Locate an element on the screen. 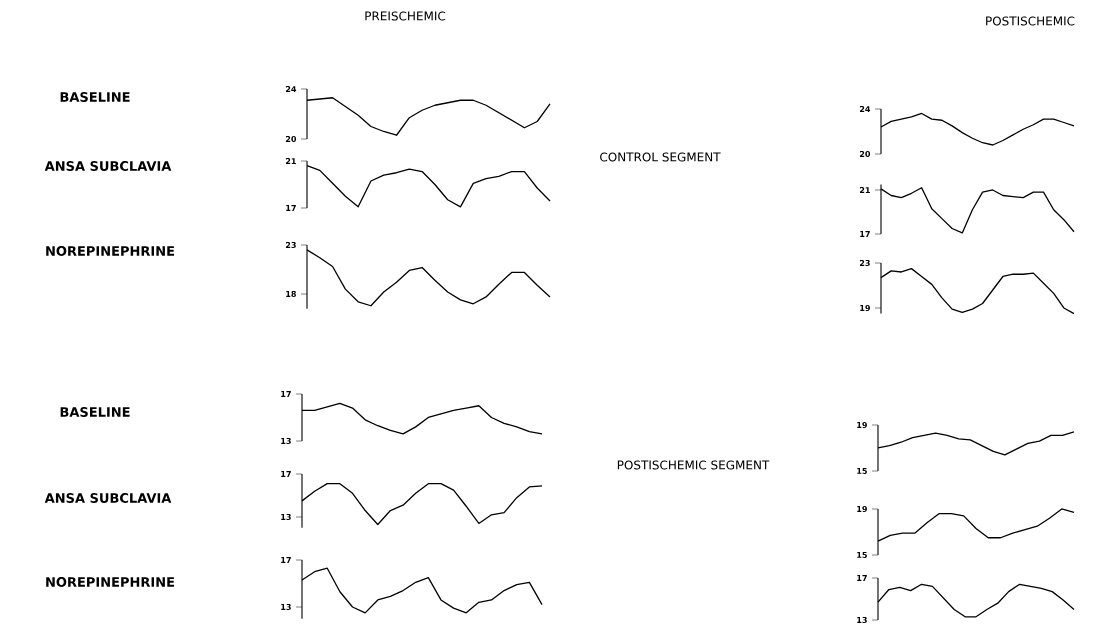 The image size is (1096, 627). text: CONTROL SEGMENT is located at coordinates (660, 157).